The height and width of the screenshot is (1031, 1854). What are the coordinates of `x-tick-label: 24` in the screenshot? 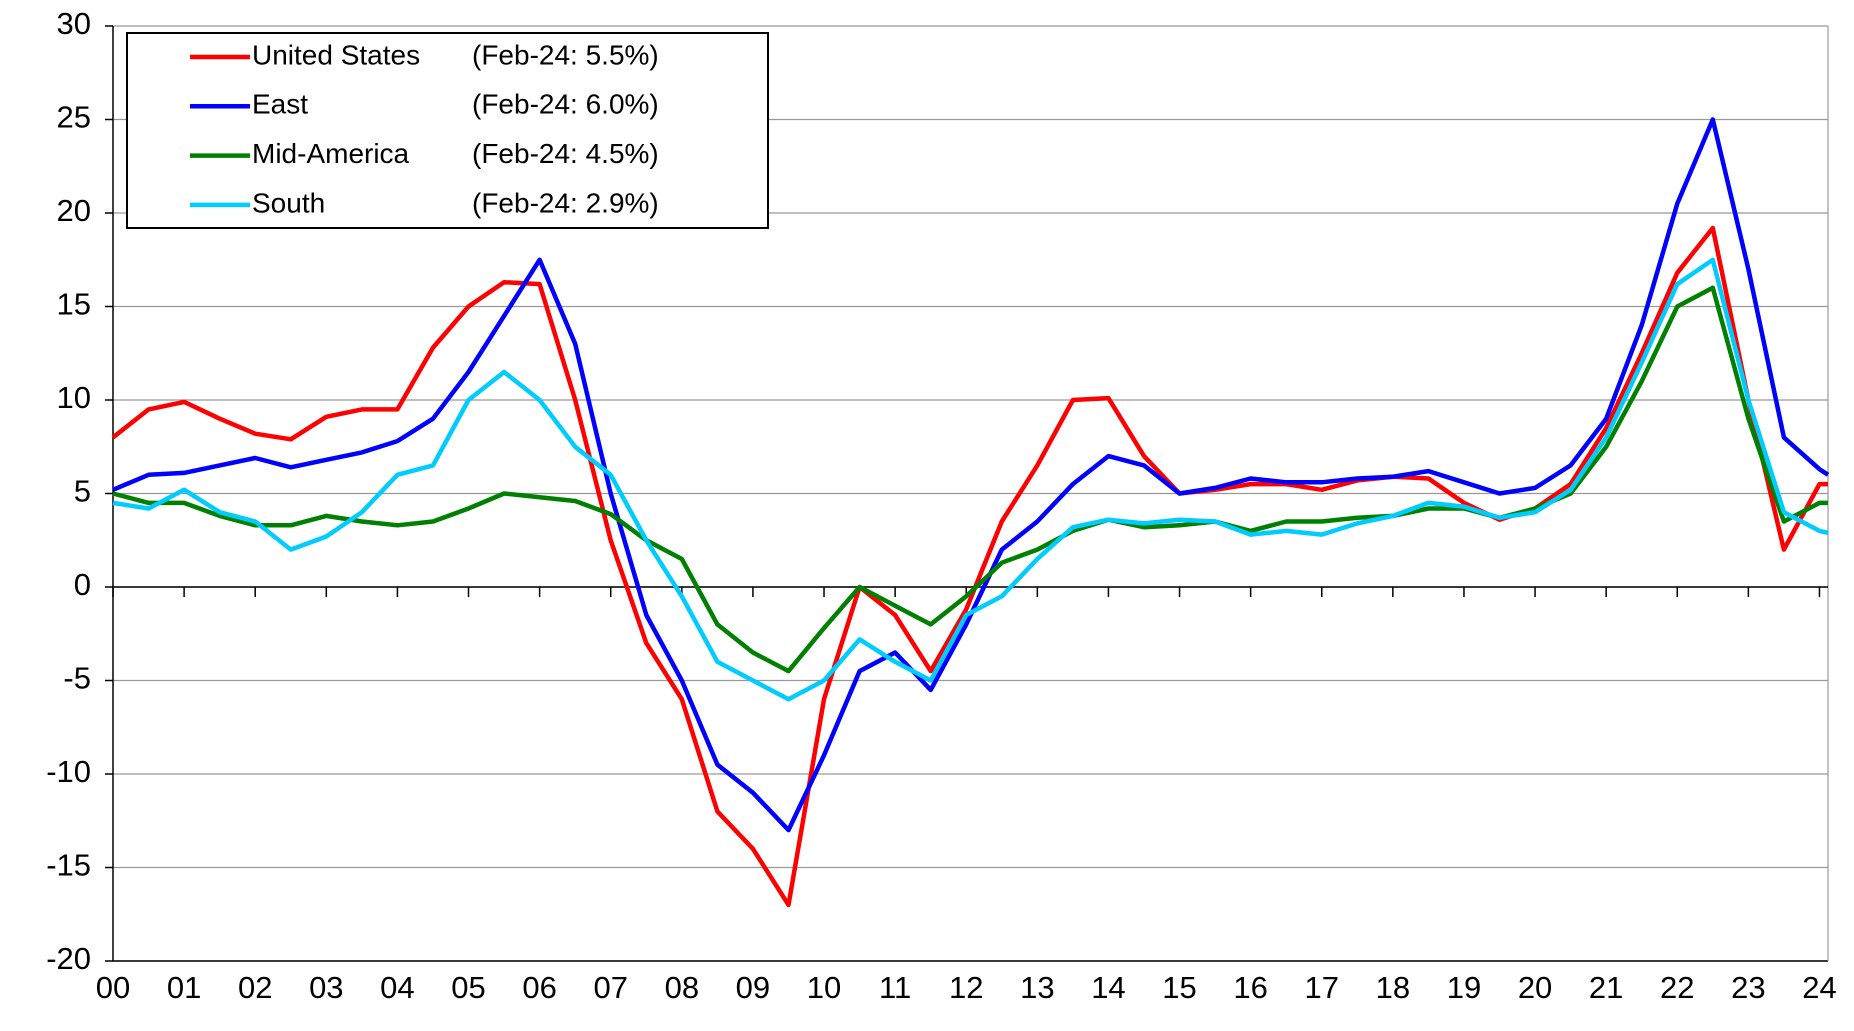 It's located at (1819, 987).